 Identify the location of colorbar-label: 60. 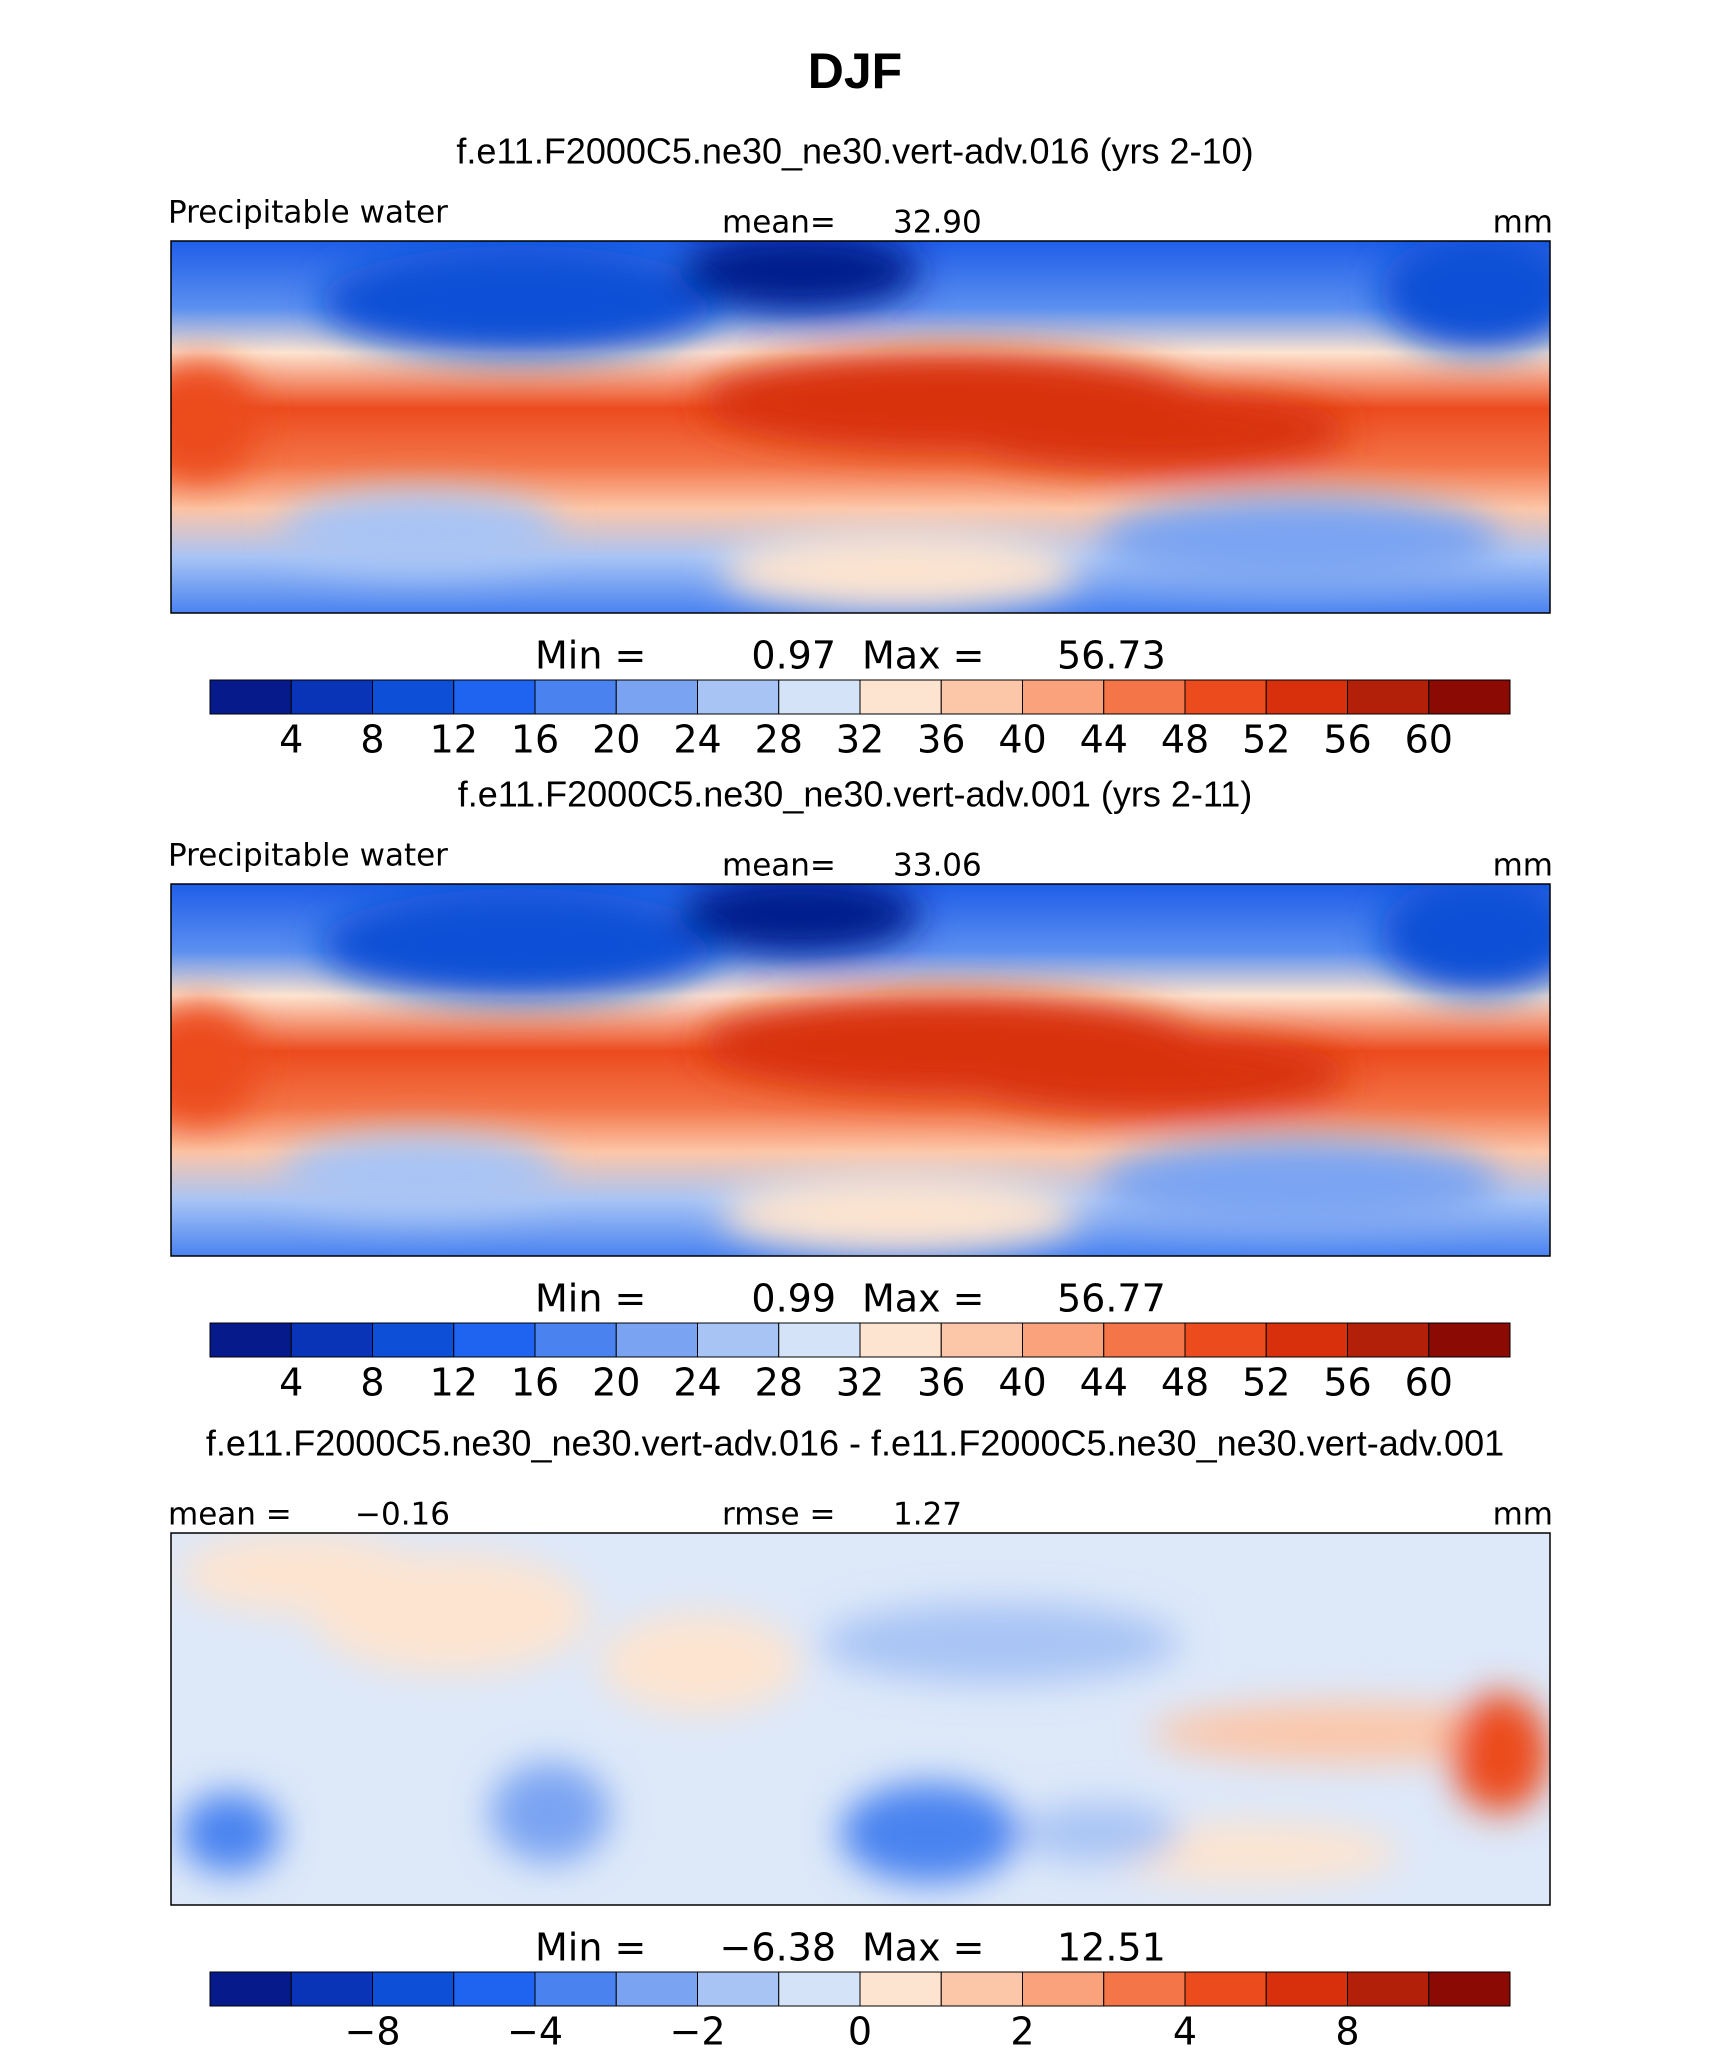
(1429, 1383).